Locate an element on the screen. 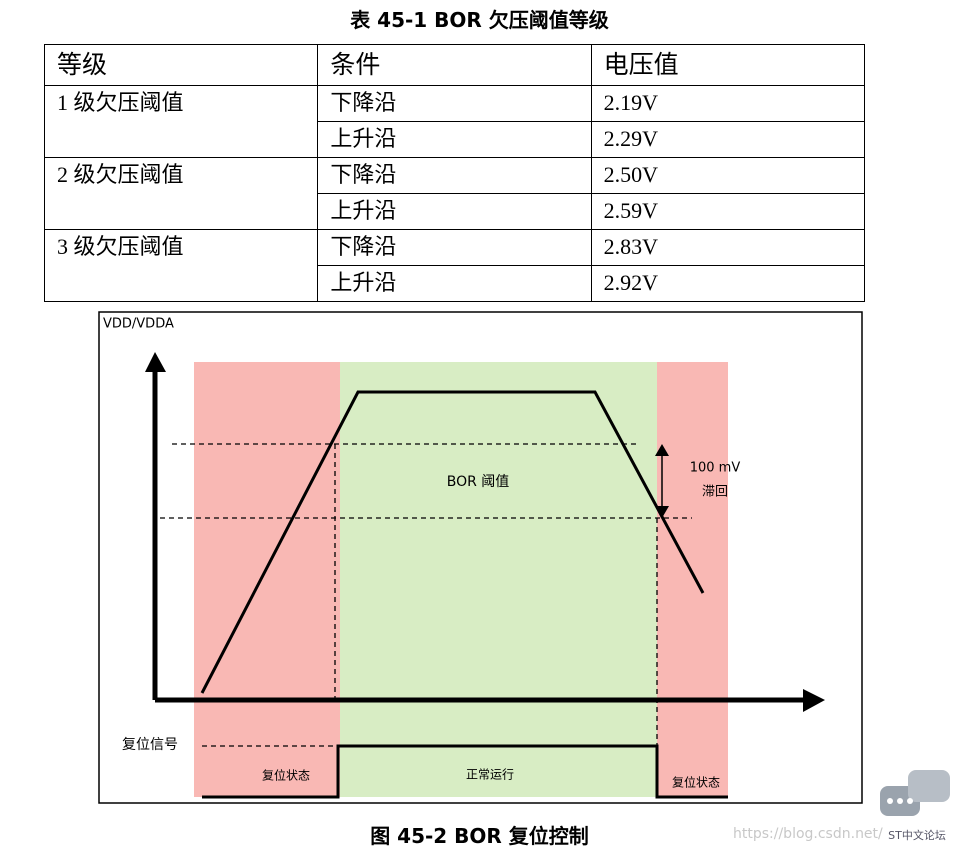 The width and height of the screenshot is (959, 852). threshold-label: BOR 阈值 is located at coordinates (478, 482).